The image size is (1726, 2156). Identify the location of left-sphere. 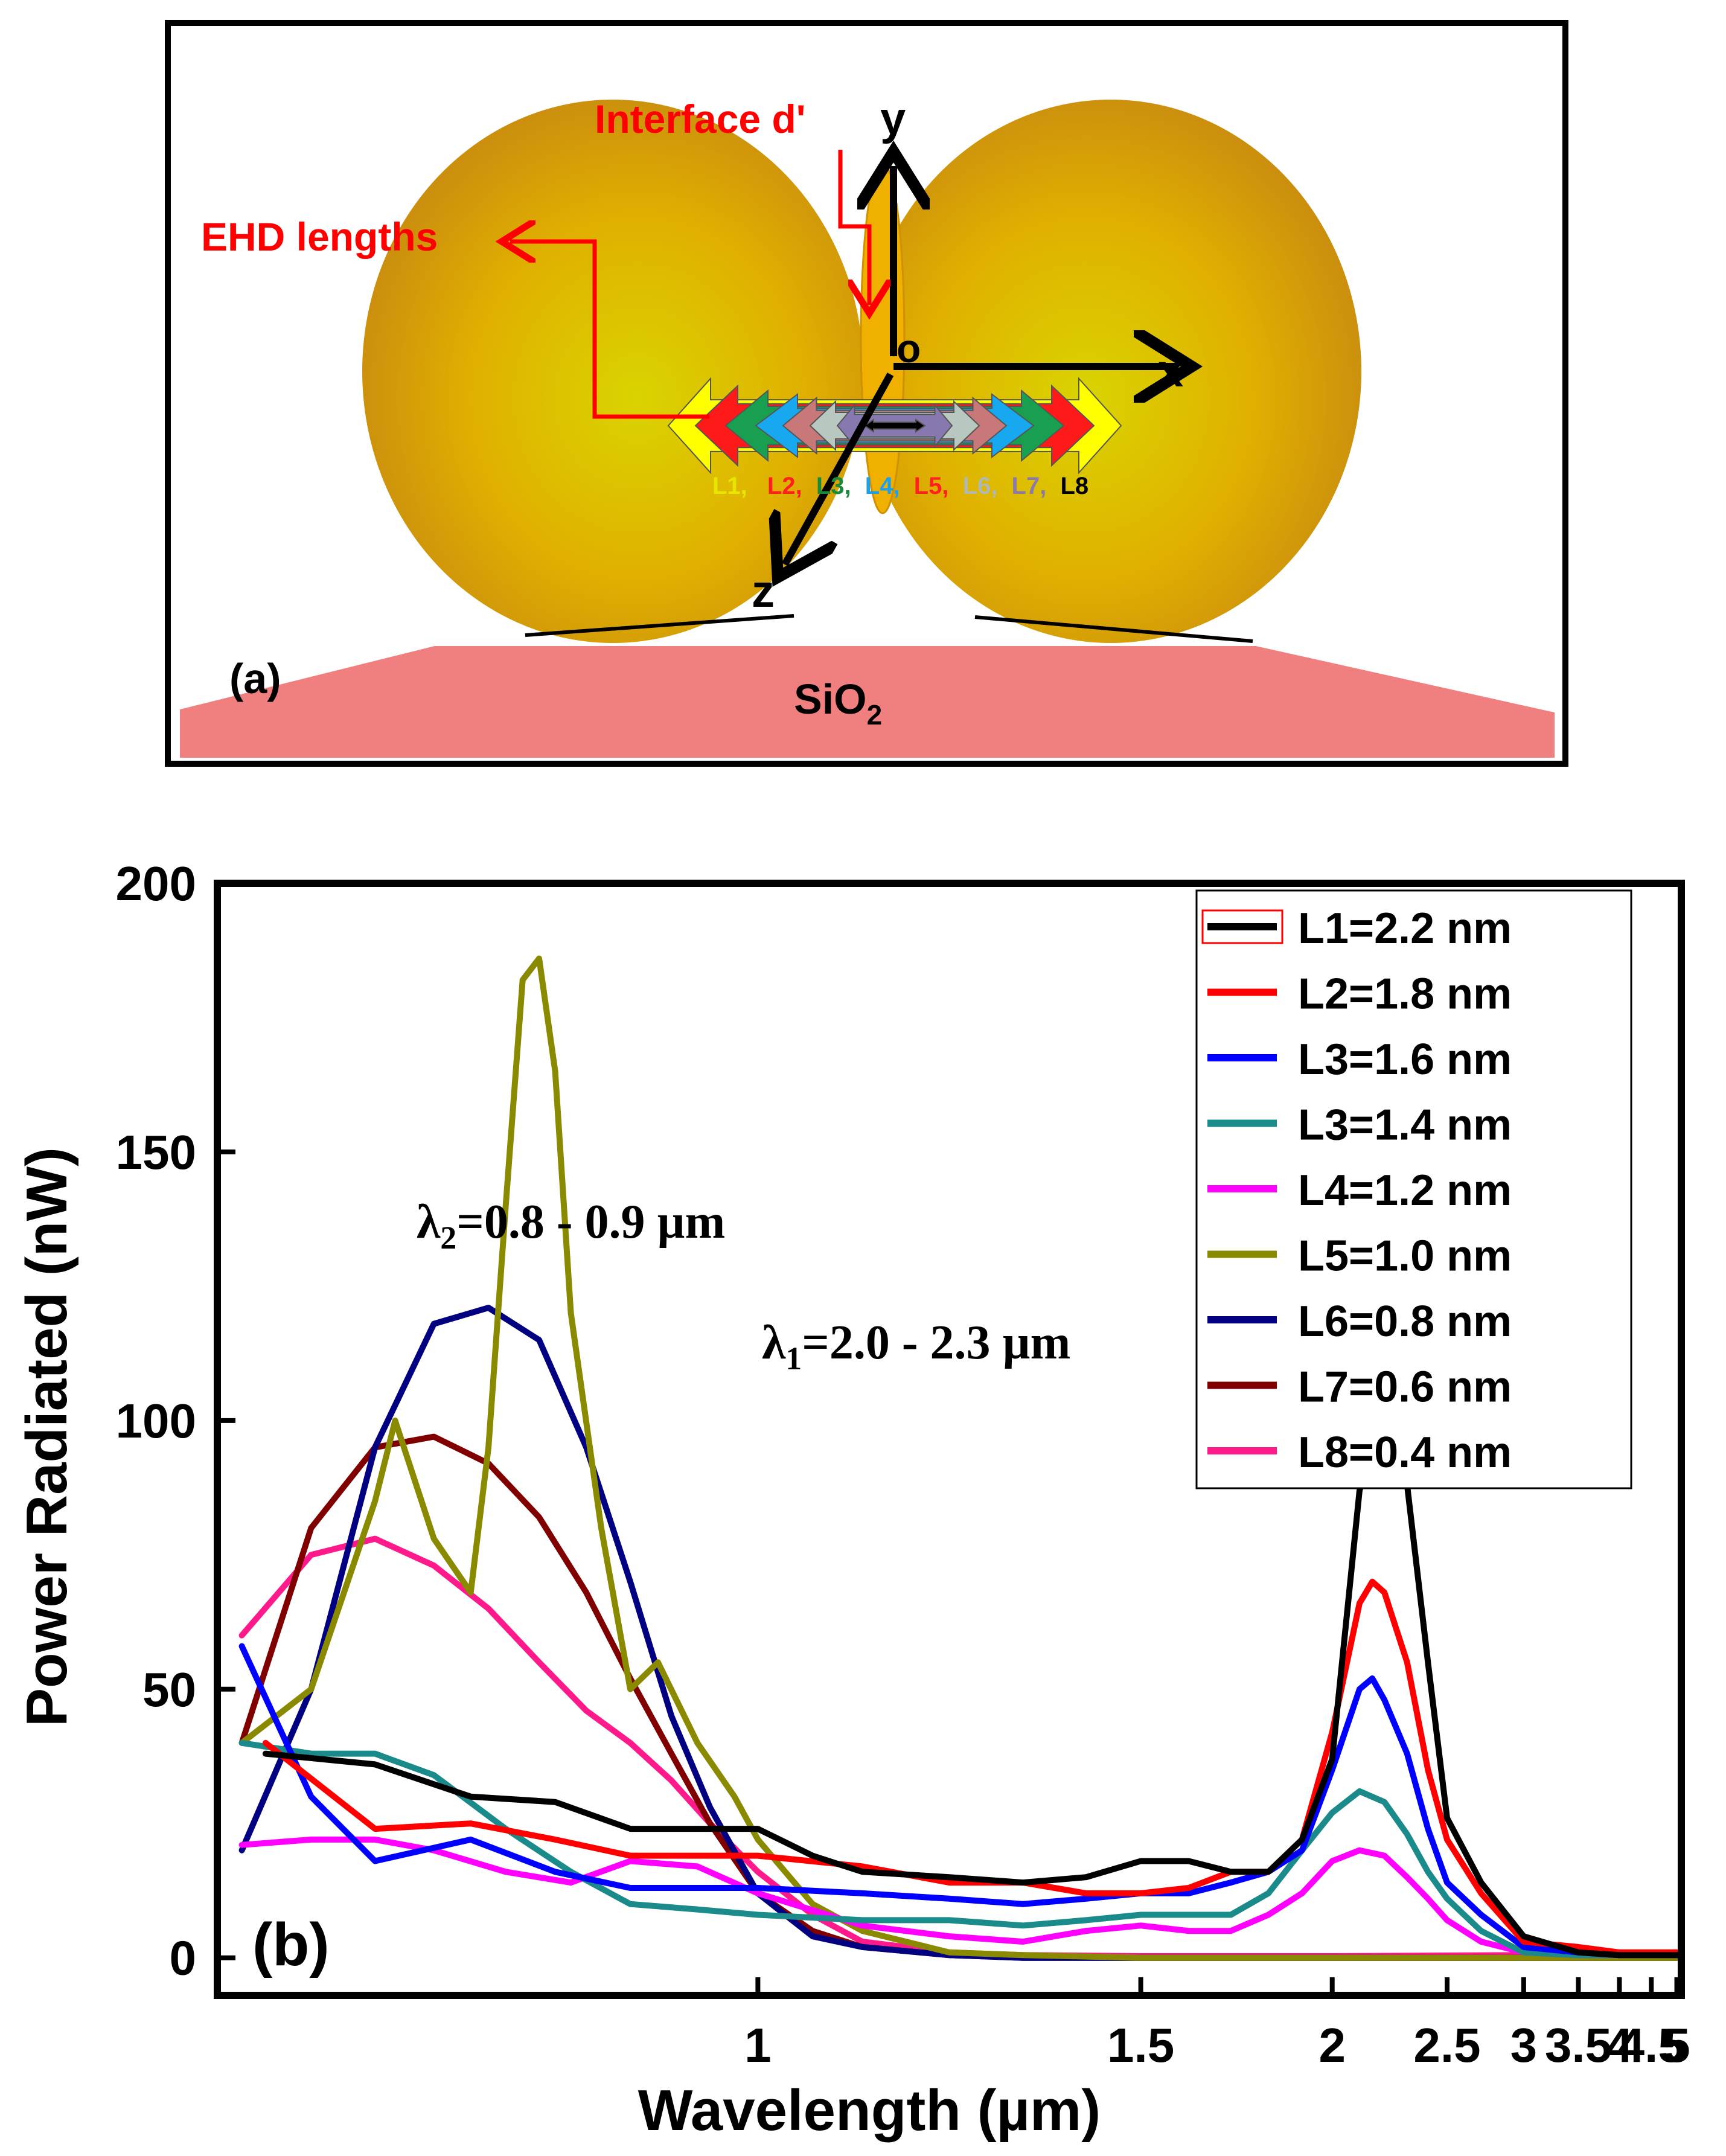
(612, 371).